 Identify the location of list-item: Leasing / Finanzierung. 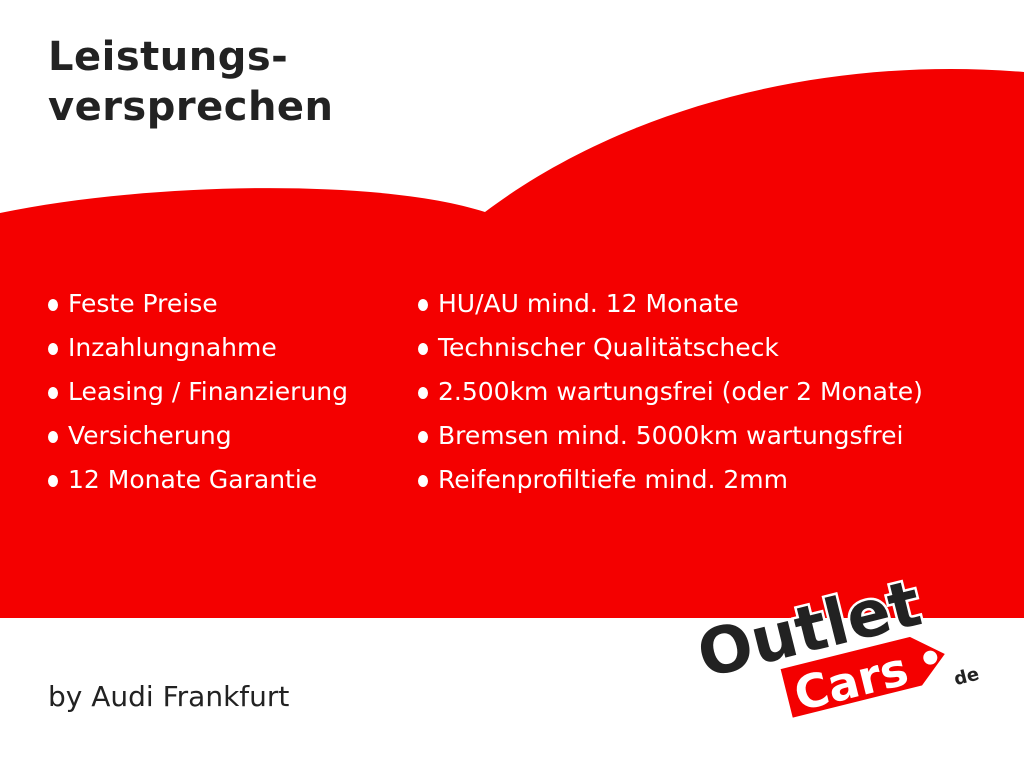
(198, 392).